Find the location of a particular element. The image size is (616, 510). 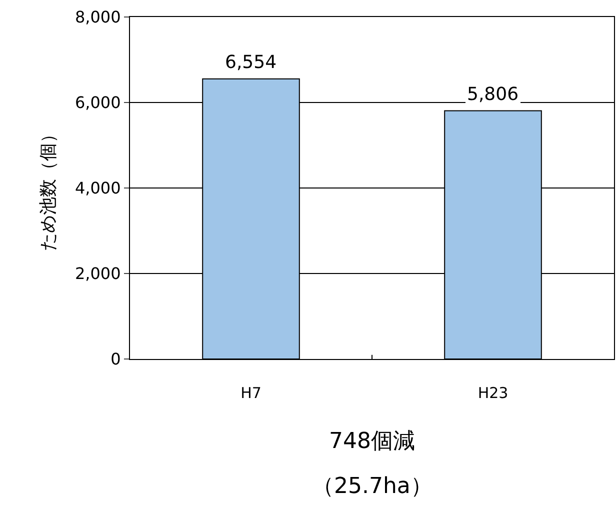

y-tick-label: 2,000 is located at coordinates (97, 274).